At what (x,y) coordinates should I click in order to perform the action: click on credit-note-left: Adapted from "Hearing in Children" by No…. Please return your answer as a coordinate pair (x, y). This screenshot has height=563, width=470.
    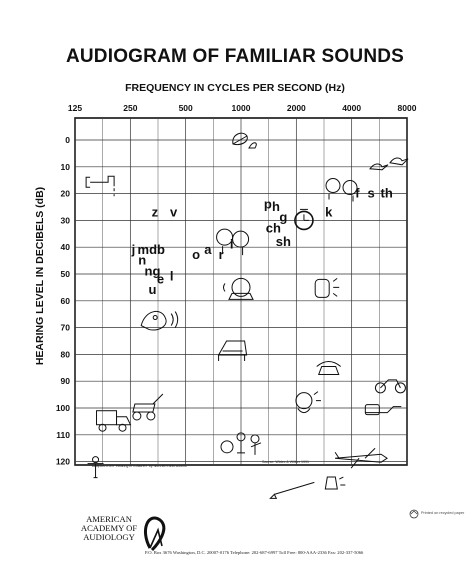
    Looking at the image, I should click on (139, 466).